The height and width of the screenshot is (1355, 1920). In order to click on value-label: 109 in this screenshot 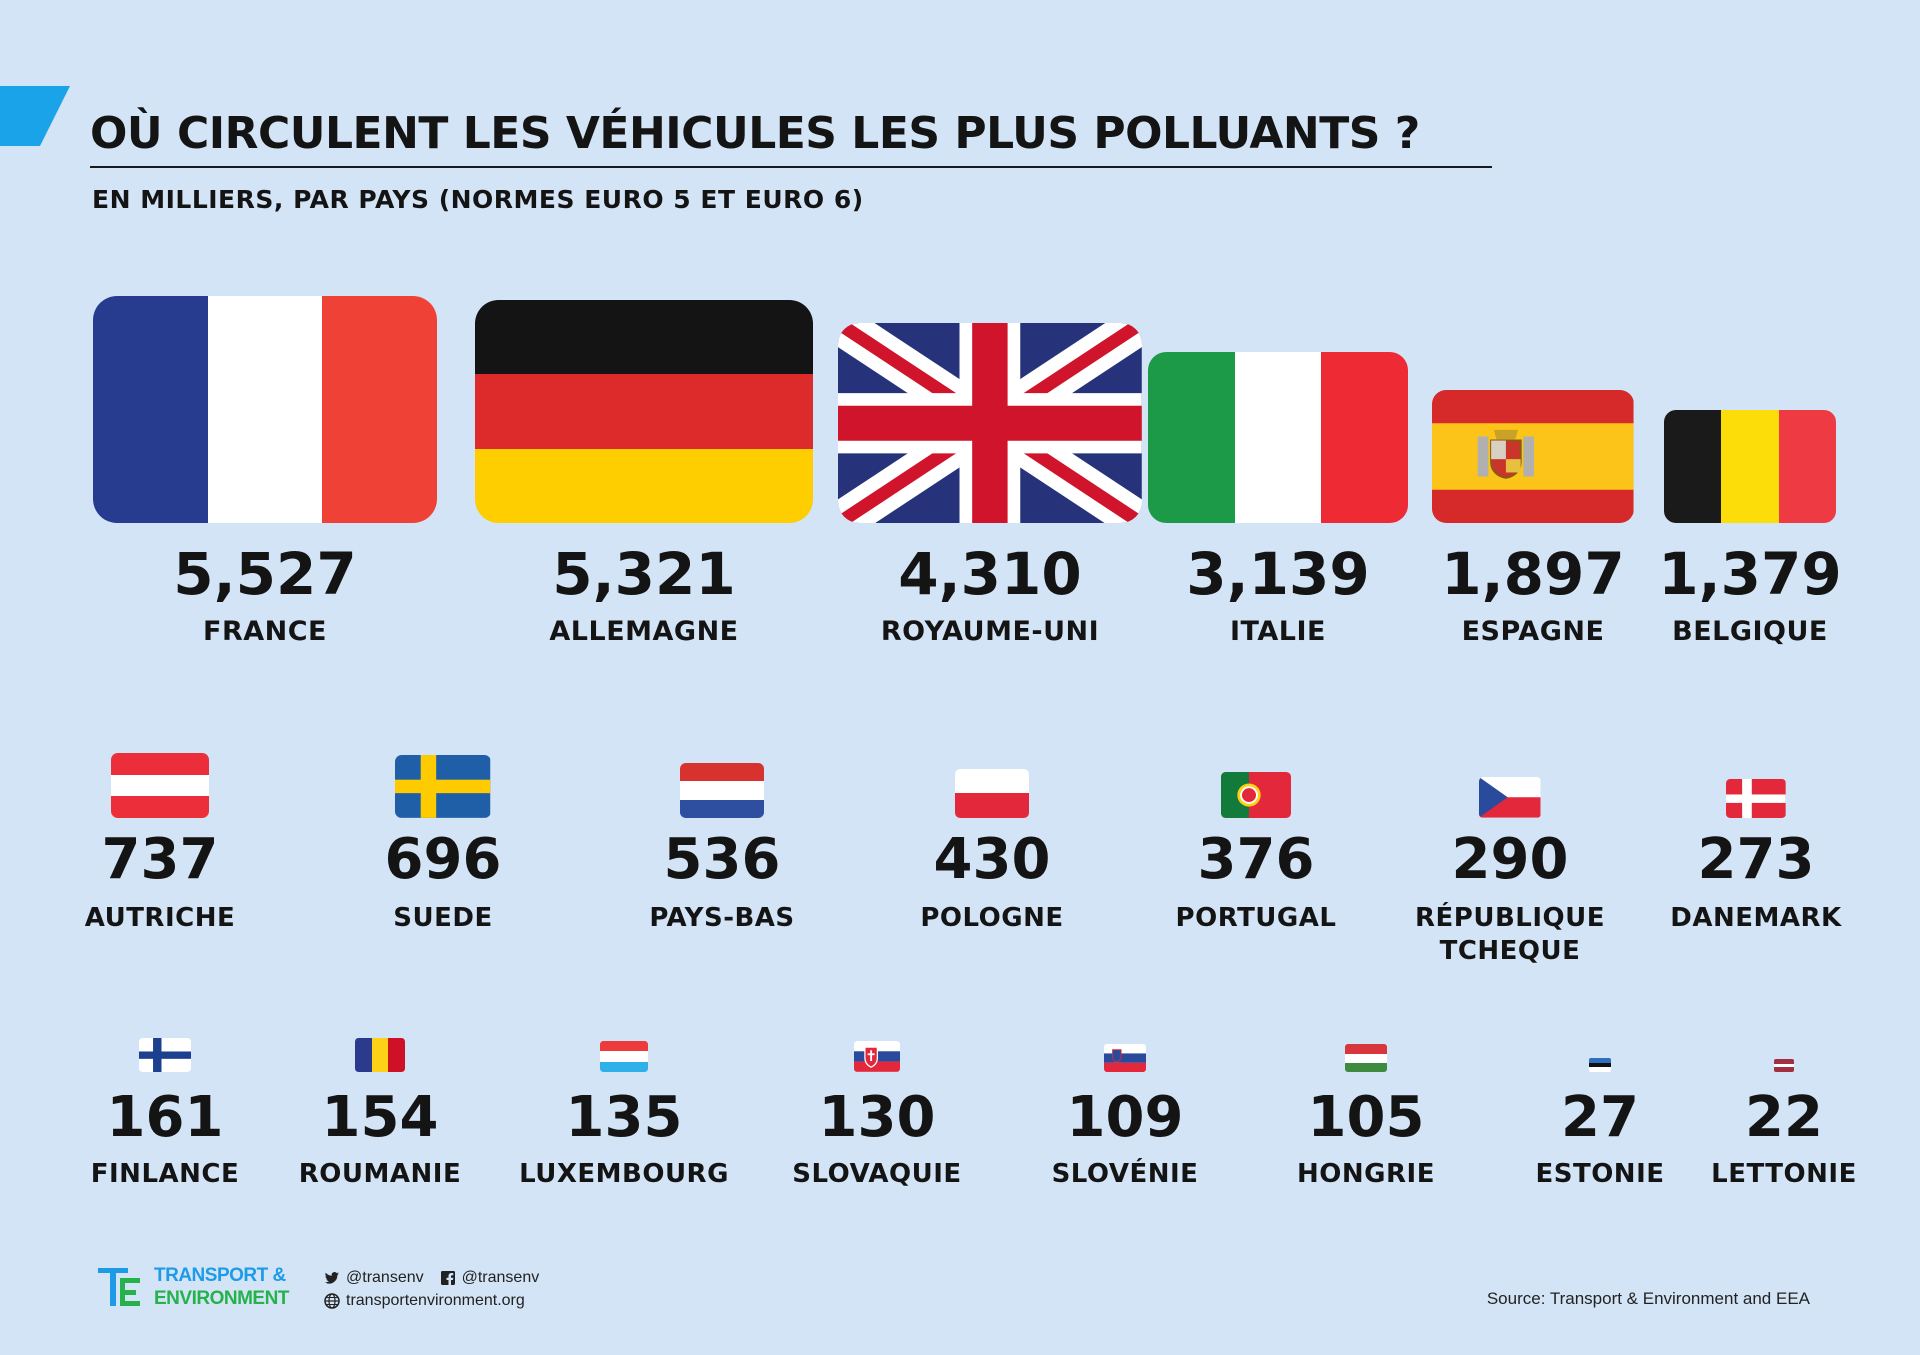, I will do `click(1125, 1117)`.